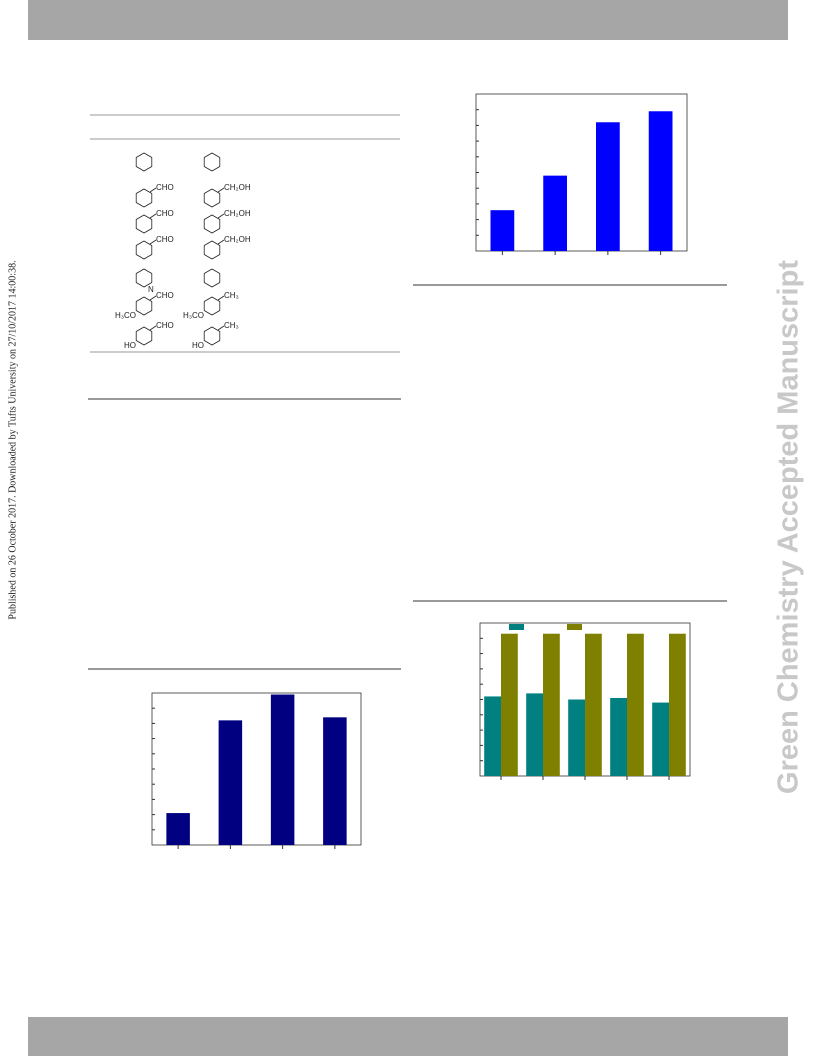 The height and width of the screenshot is (1056, 816). Describe the element at coordinates (408, 1036) in the screenshot. I see `footer-bar` at that location.